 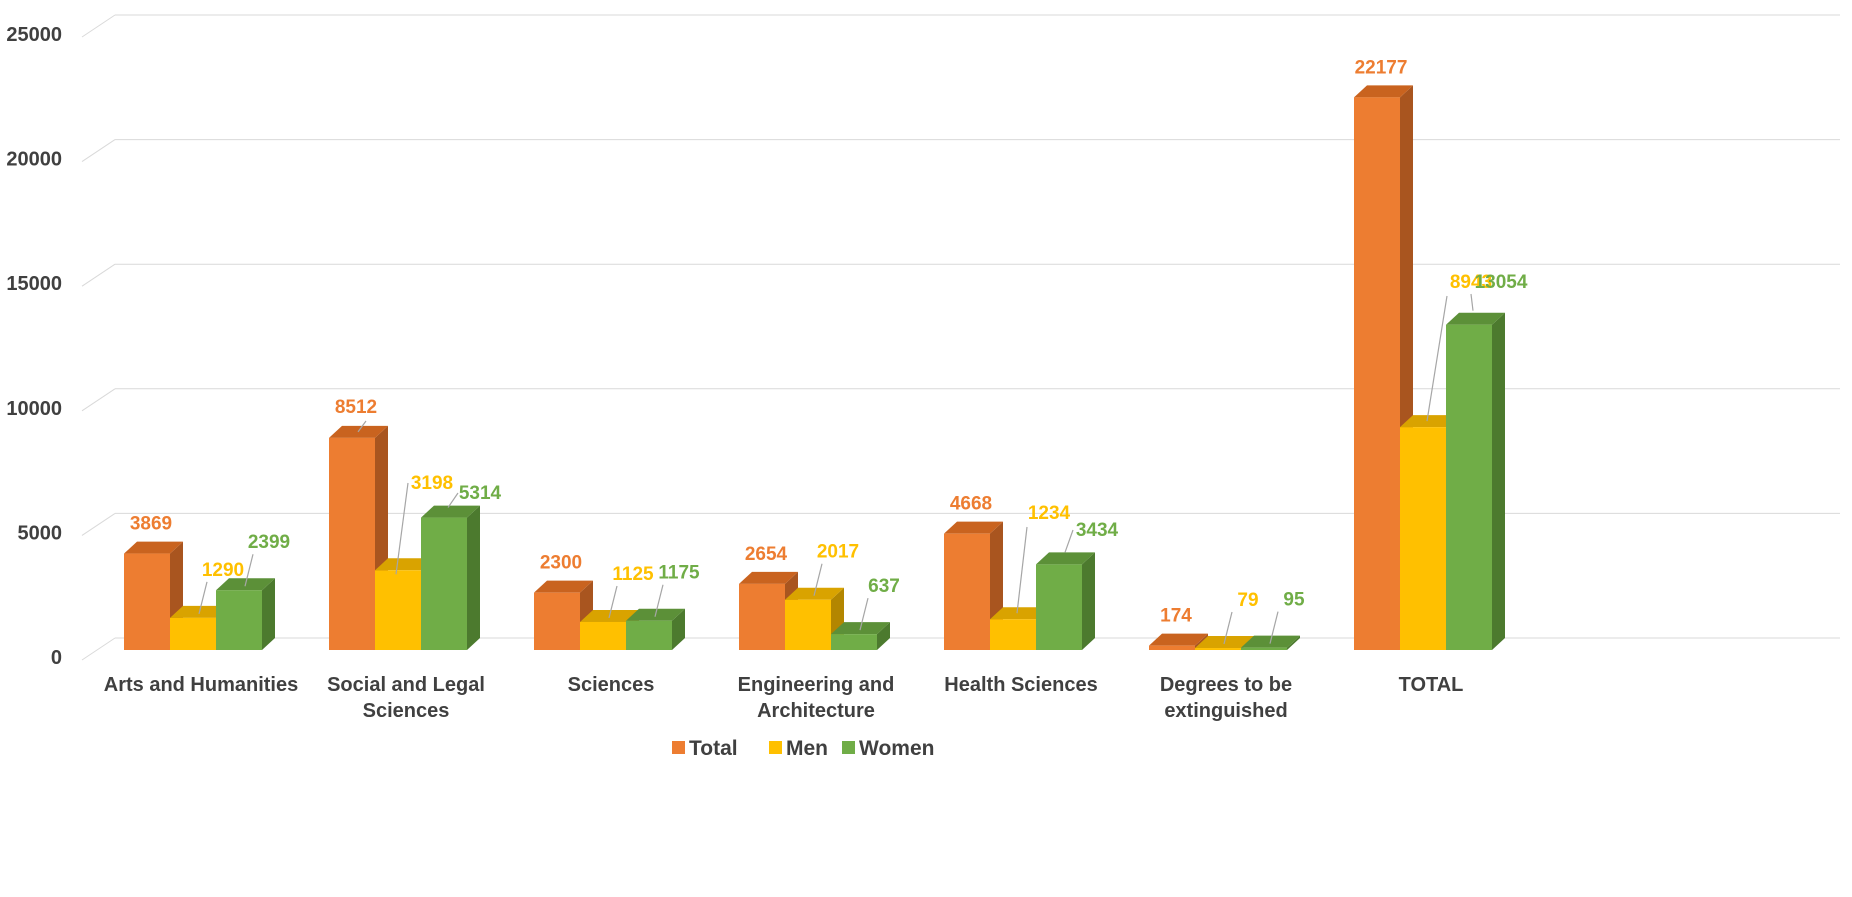 What do you see at coordinates (633, 574) in the screenshot?
I see `data-label: 1125` at bounding box center [633, 574].